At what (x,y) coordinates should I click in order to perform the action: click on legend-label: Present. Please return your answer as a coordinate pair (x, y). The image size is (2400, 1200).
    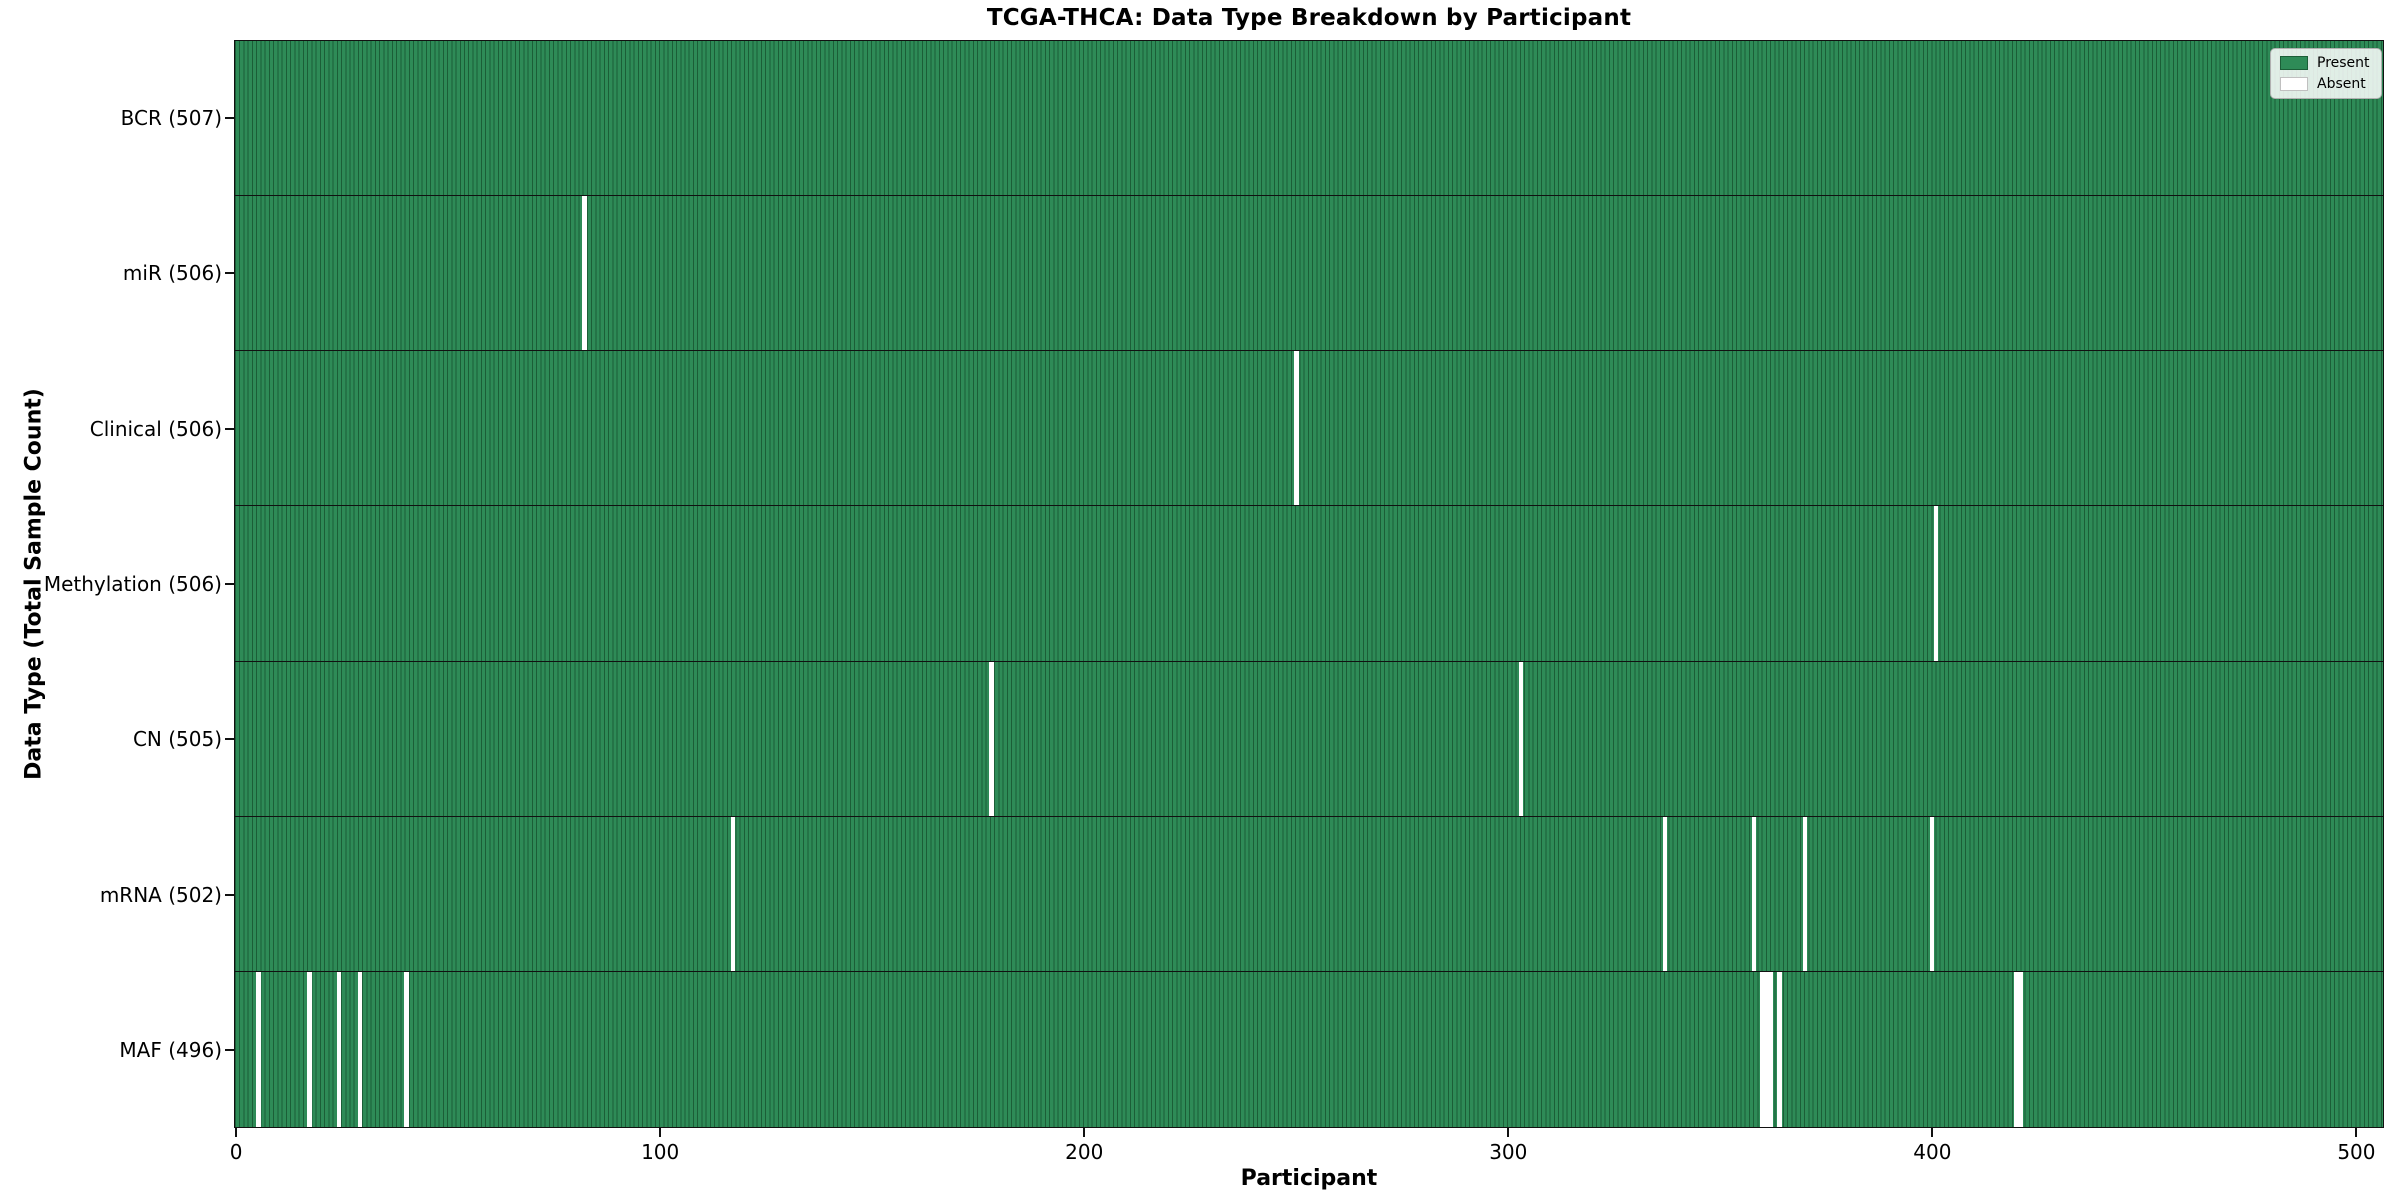
    Looking at the image, I should click on (2343, 63).